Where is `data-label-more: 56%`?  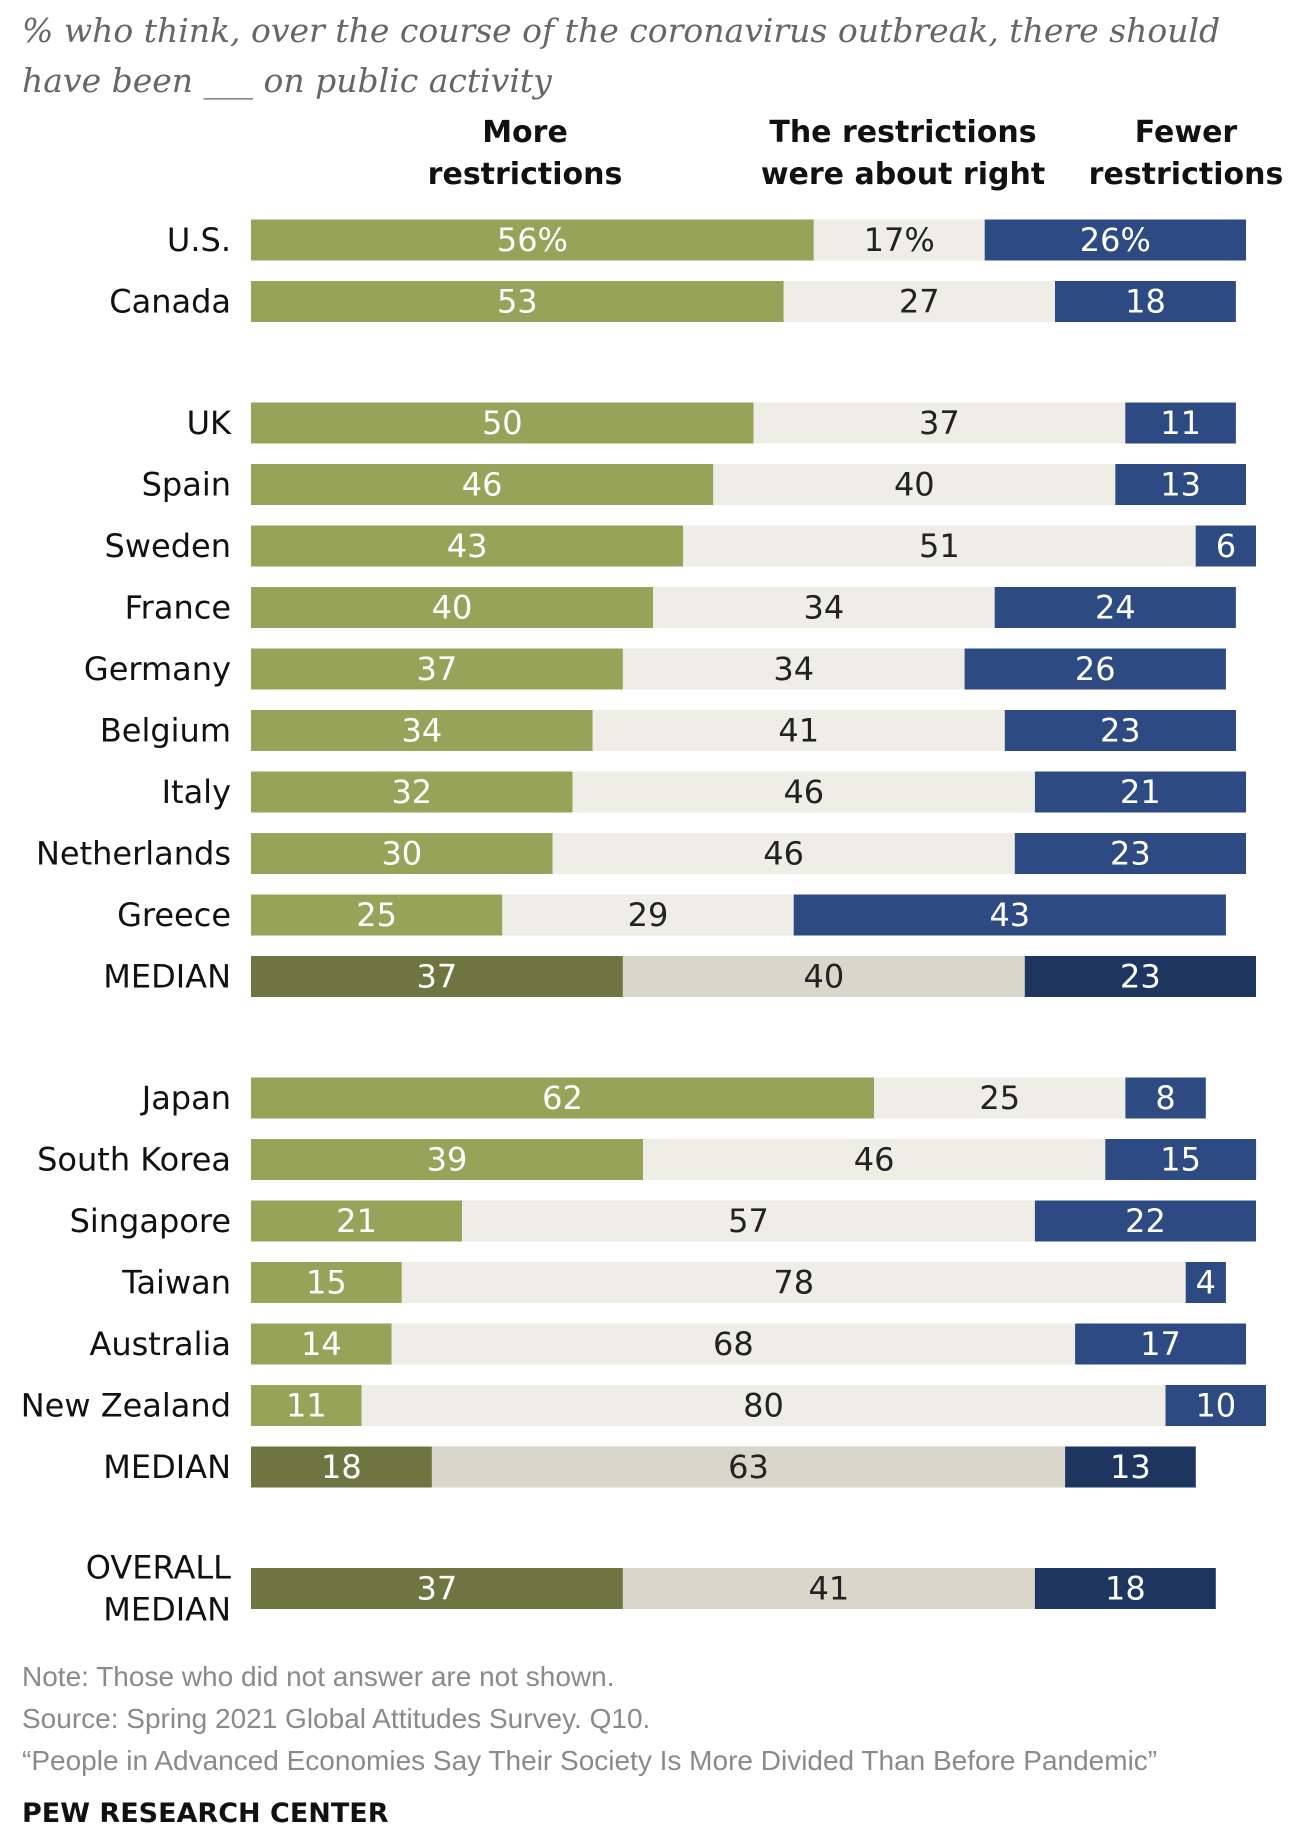
data-label-more: 56% is located at coordinates (532, 240).